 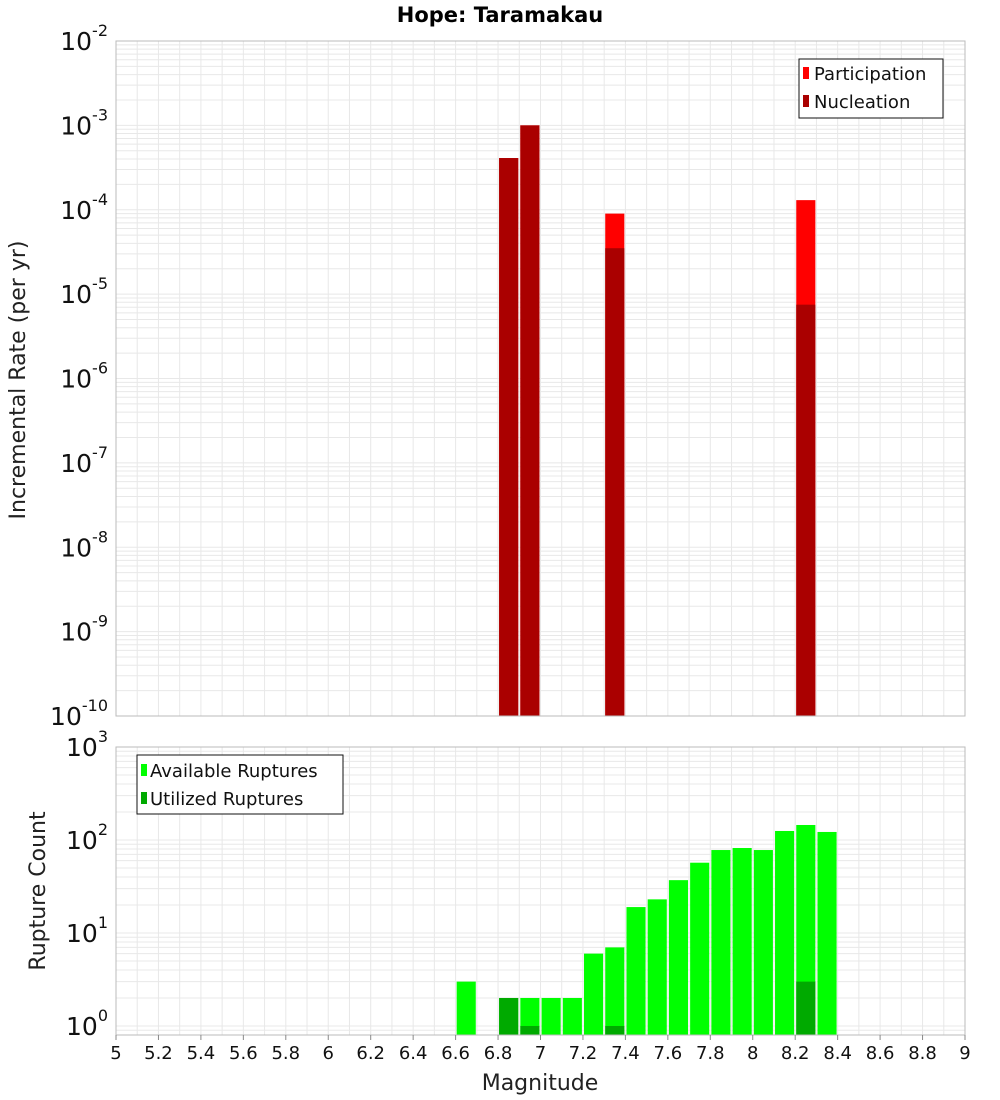 I want to click on top-y-tick-label: 10⁻³, so click(x=84, y=122).